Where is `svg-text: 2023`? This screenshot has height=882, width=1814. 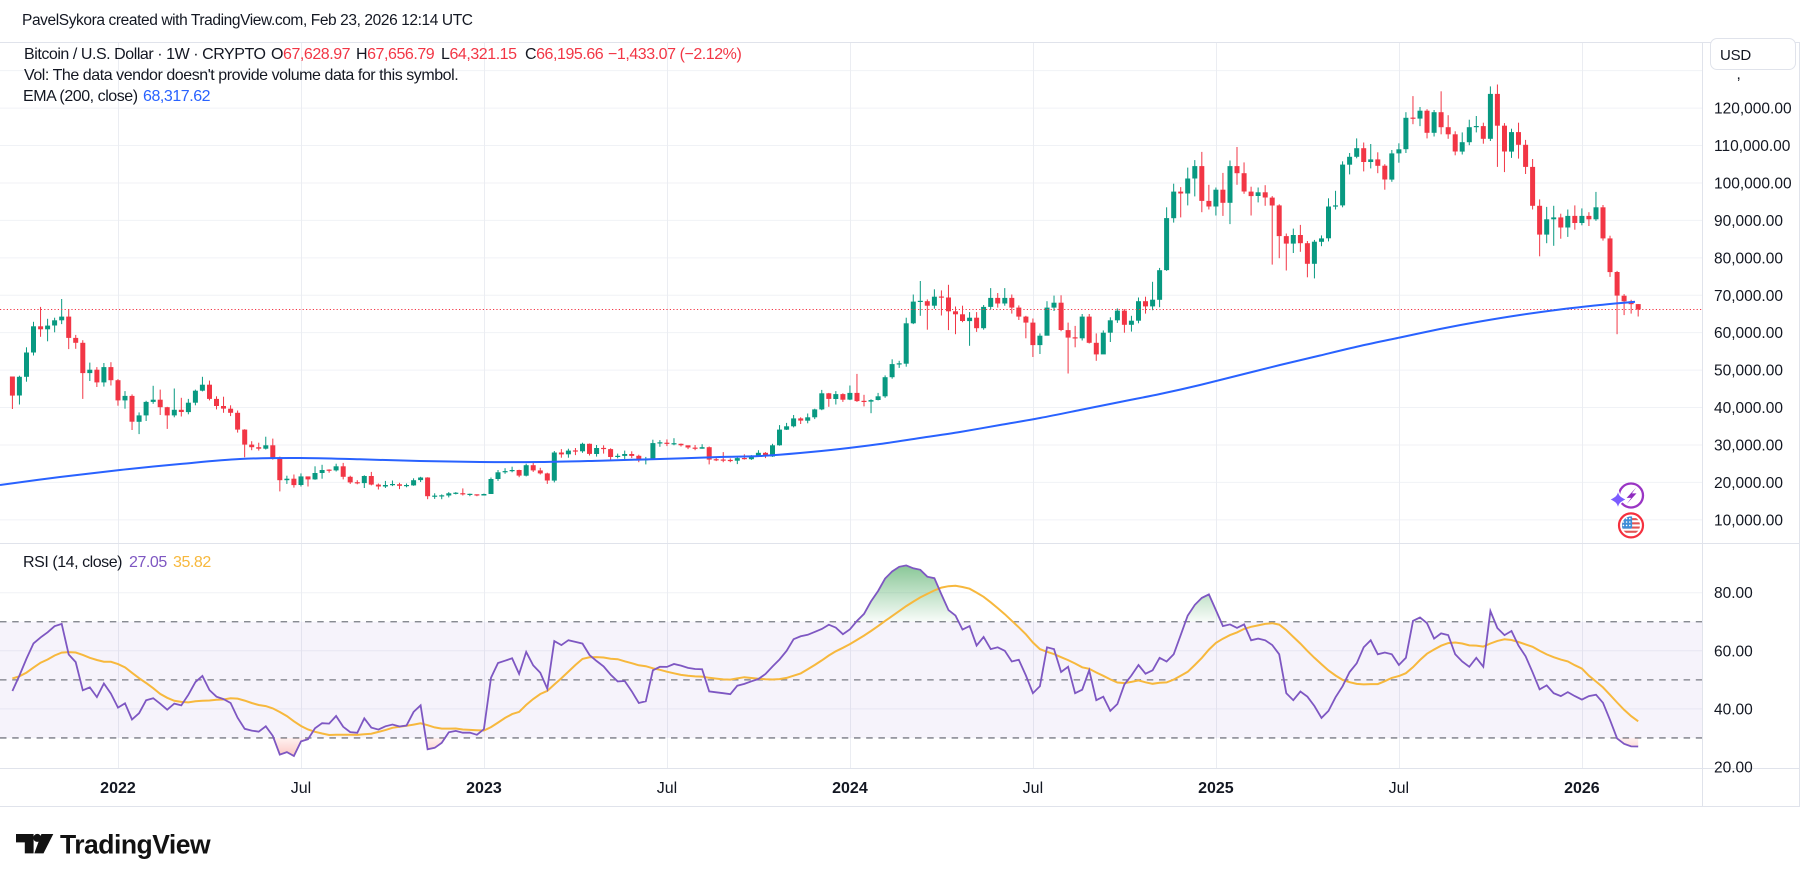
svg-text: 2023 is located at coordinates (484, 788).